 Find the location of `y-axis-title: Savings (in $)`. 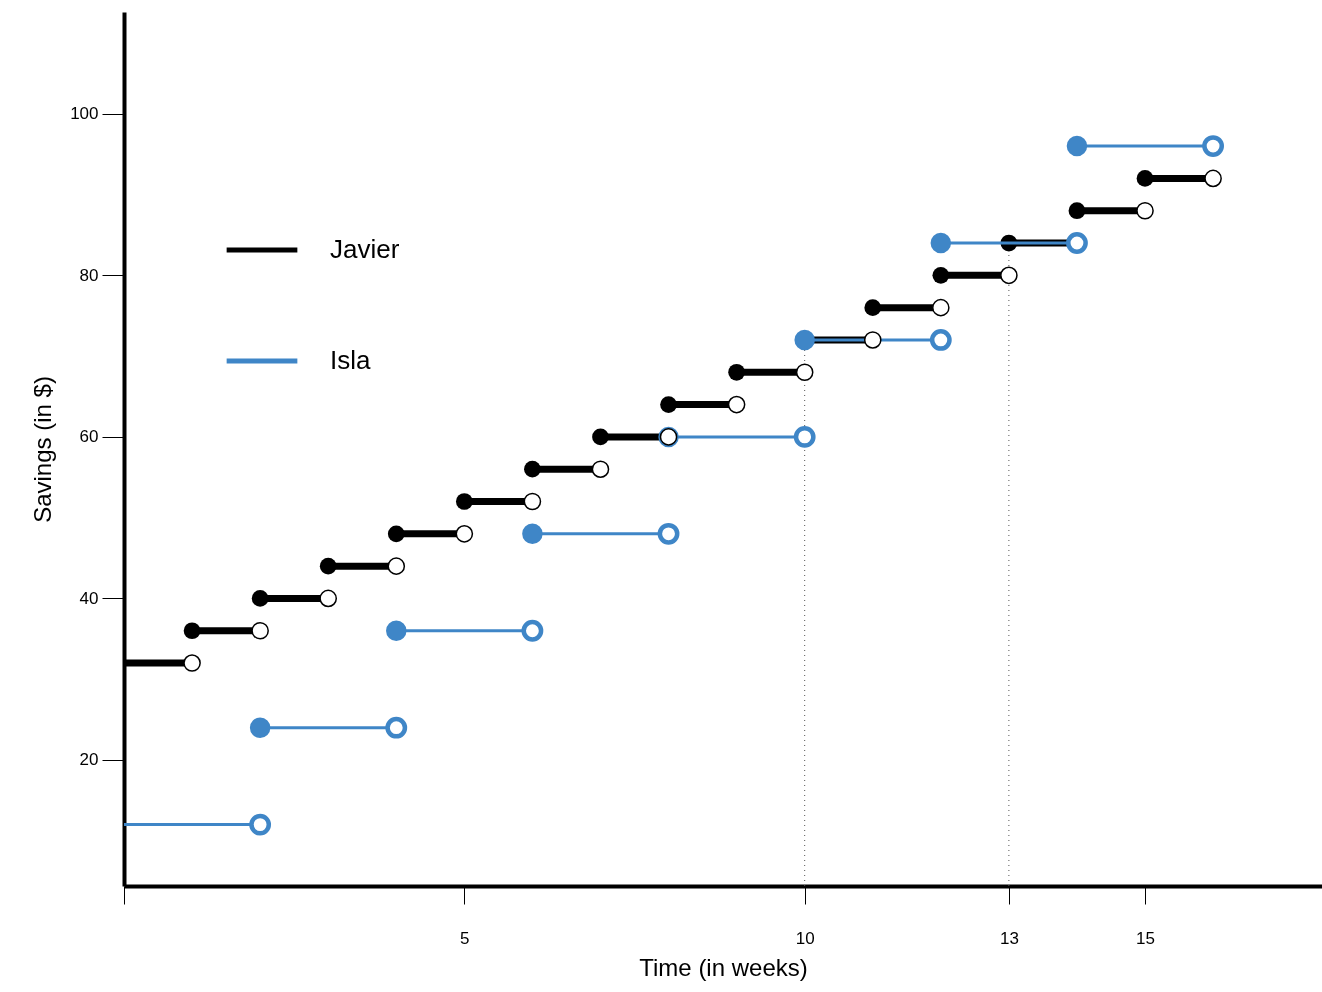

y-axis-title: Savings (in $) is located at coordinates (43, 449).